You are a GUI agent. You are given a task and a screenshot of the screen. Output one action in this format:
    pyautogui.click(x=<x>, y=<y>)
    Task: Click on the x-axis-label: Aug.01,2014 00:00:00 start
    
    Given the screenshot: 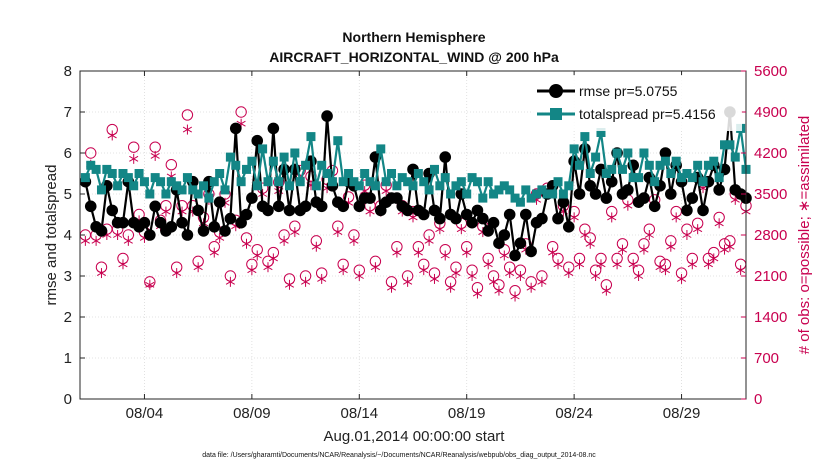 What is the action you would take?
    pyautogui.click(x=415, y=436)
    